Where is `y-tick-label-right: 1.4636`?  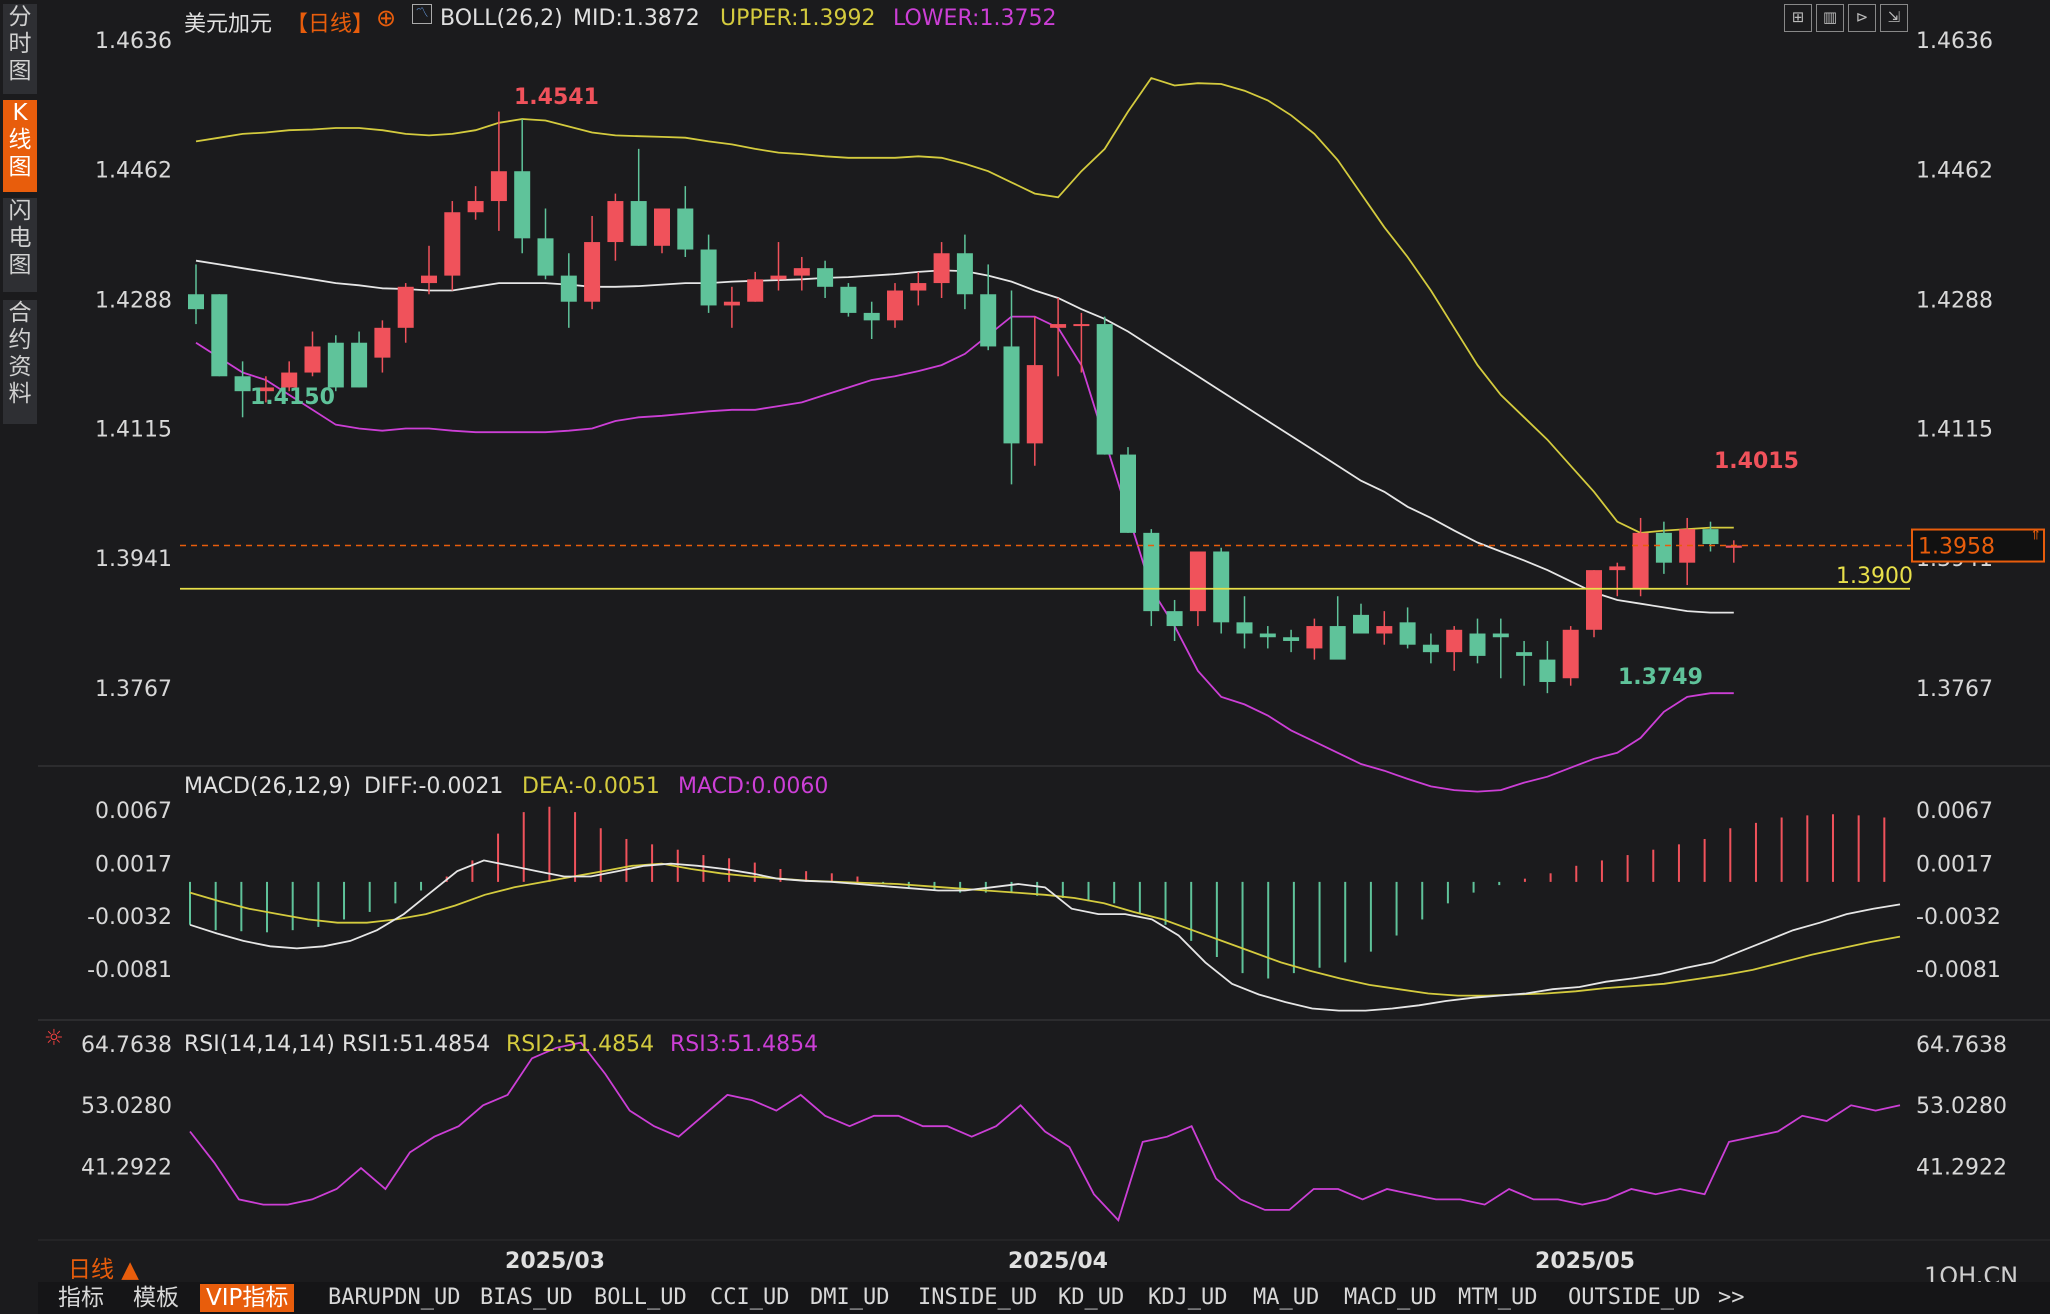
y-tick-label-right: 1.4636 is located at coordinates (1954, 41).